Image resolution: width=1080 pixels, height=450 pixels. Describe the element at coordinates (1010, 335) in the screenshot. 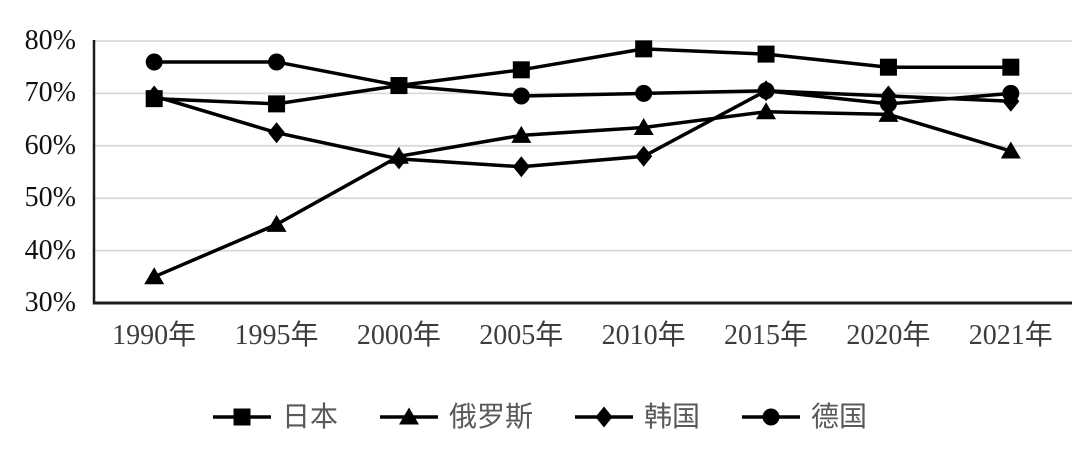

I see `x-axis-label: 2021年` at that location.